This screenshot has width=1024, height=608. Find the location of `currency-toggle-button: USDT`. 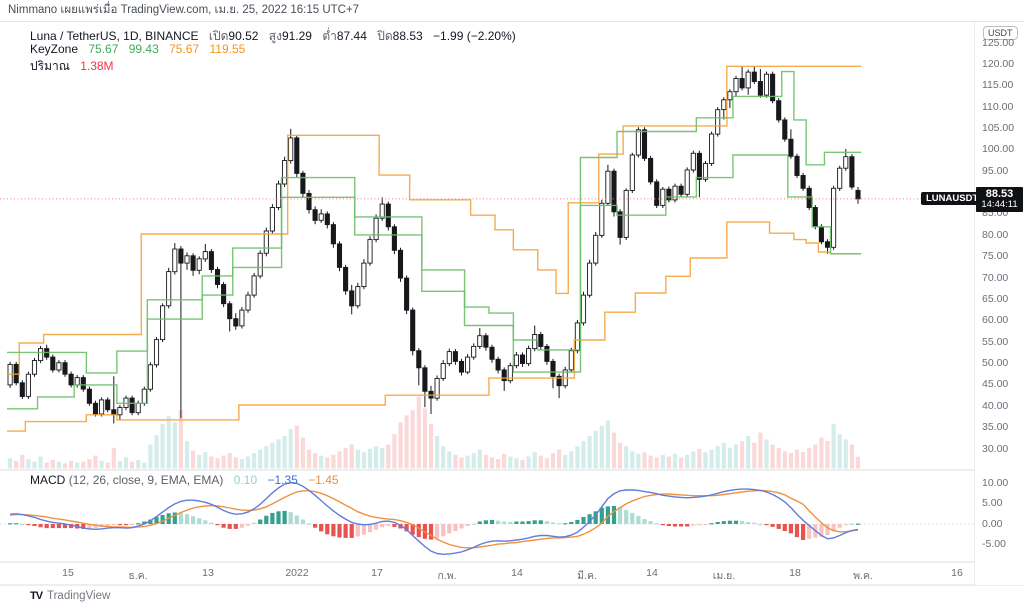

currency-toggle-button: USDT is located at coordinates (1000, 33).